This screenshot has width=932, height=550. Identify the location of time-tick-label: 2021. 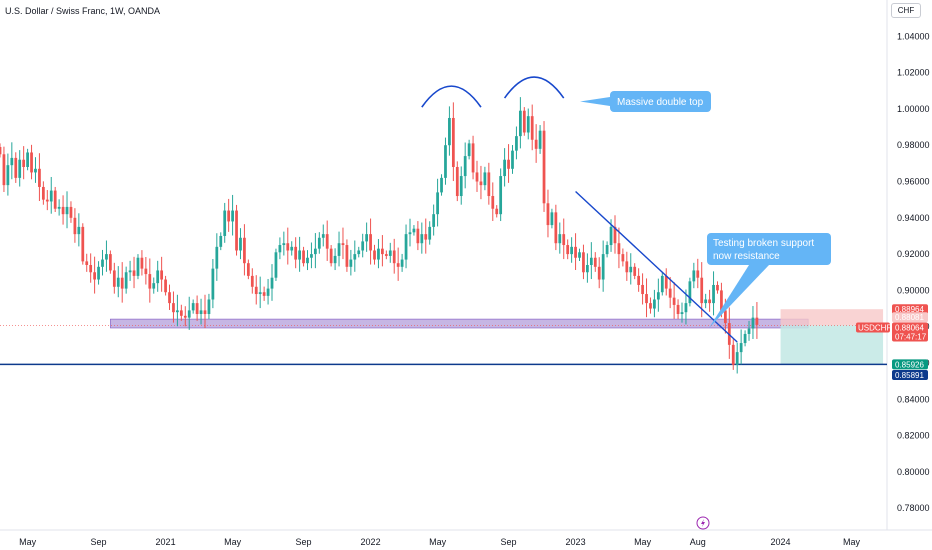
(166, 542).